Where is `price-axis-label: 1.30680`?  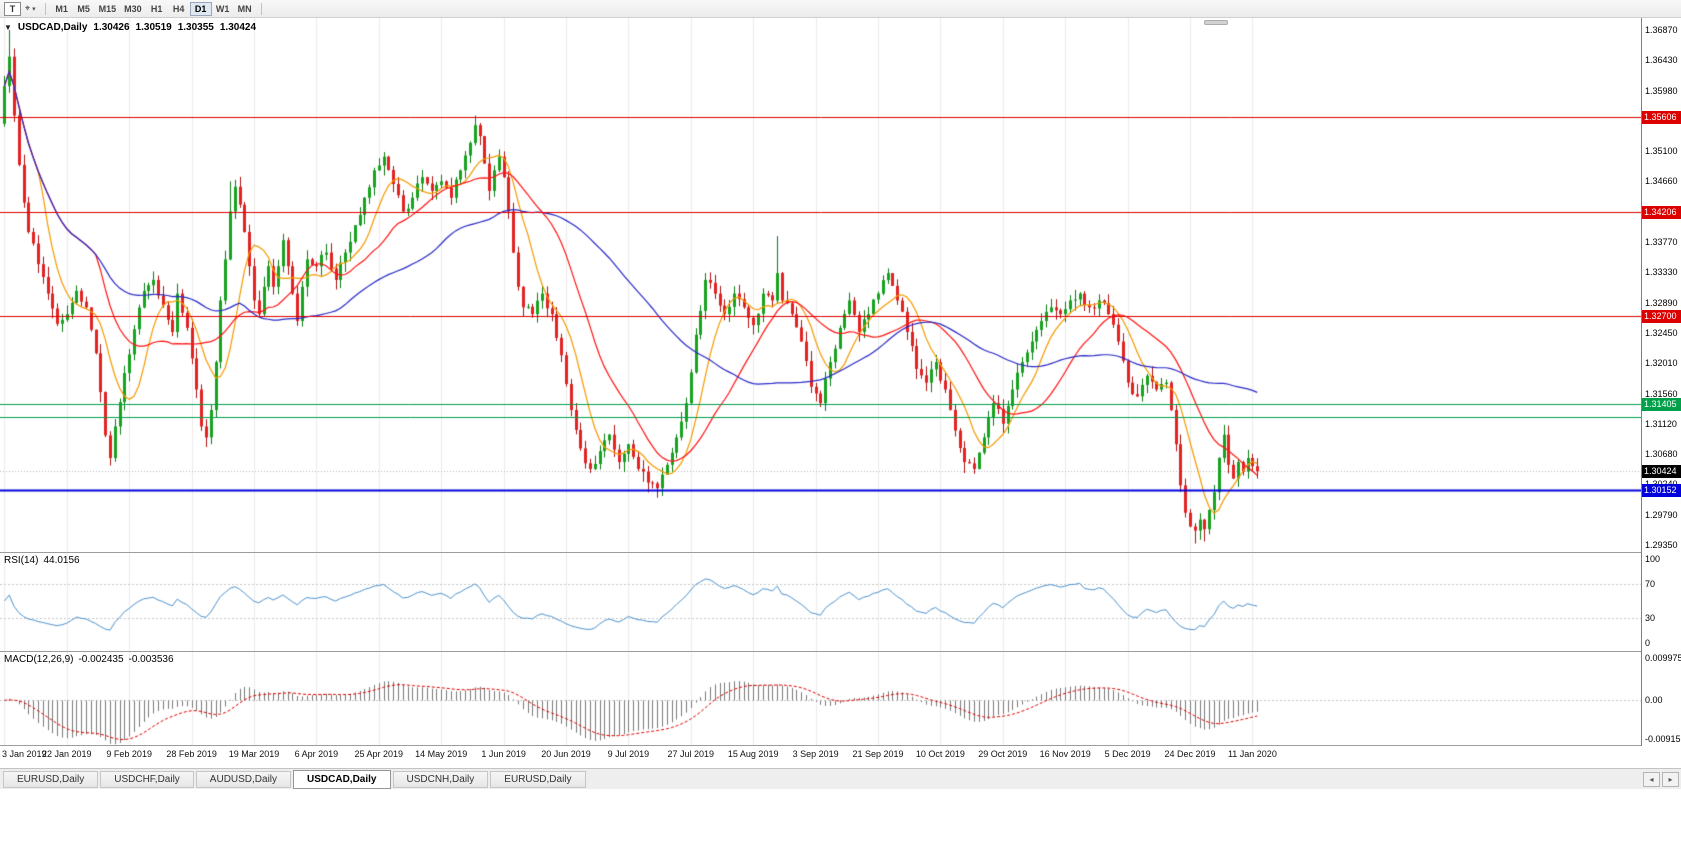 price-axis-label: 1.30680 is located at coordinates (1661, 453).